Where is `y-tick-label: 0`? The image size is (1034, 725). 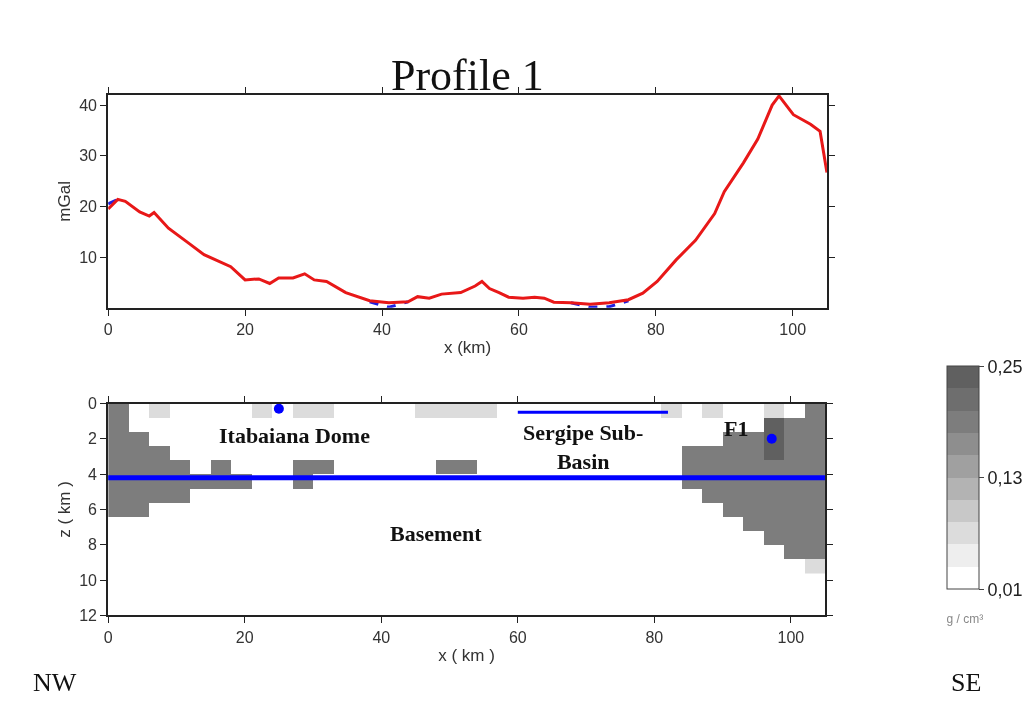 y-tick-label: 0 is located at coordinates (93, 404).